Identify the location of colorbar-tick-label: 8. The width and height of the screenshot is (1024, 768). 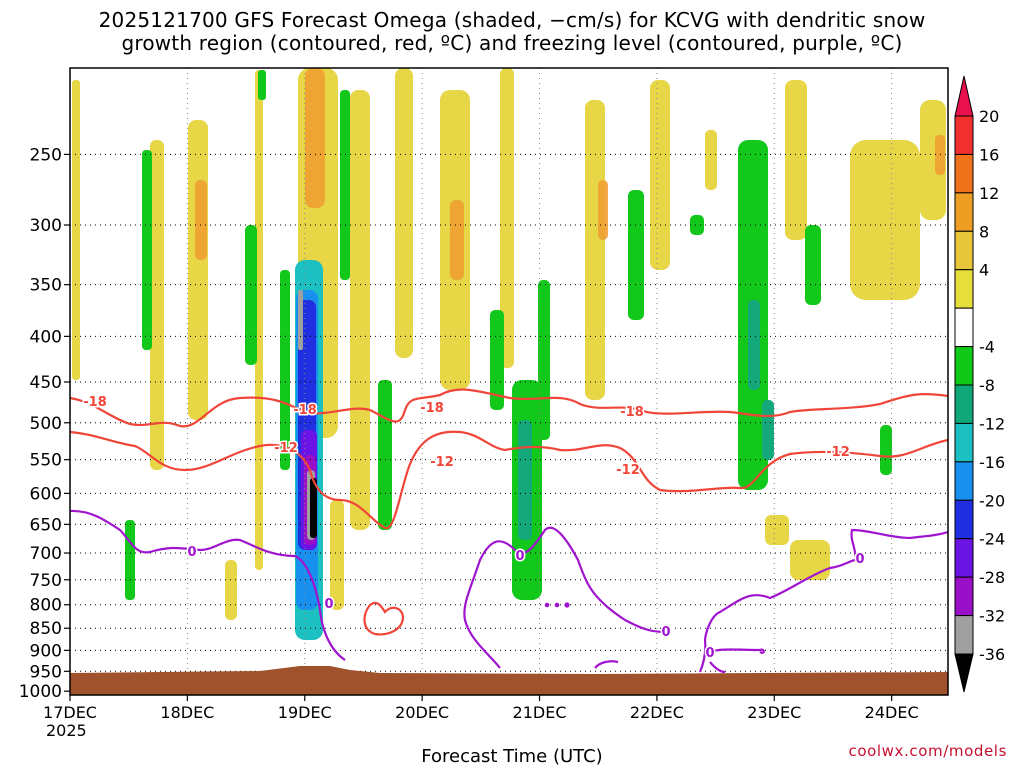
(984, 231).